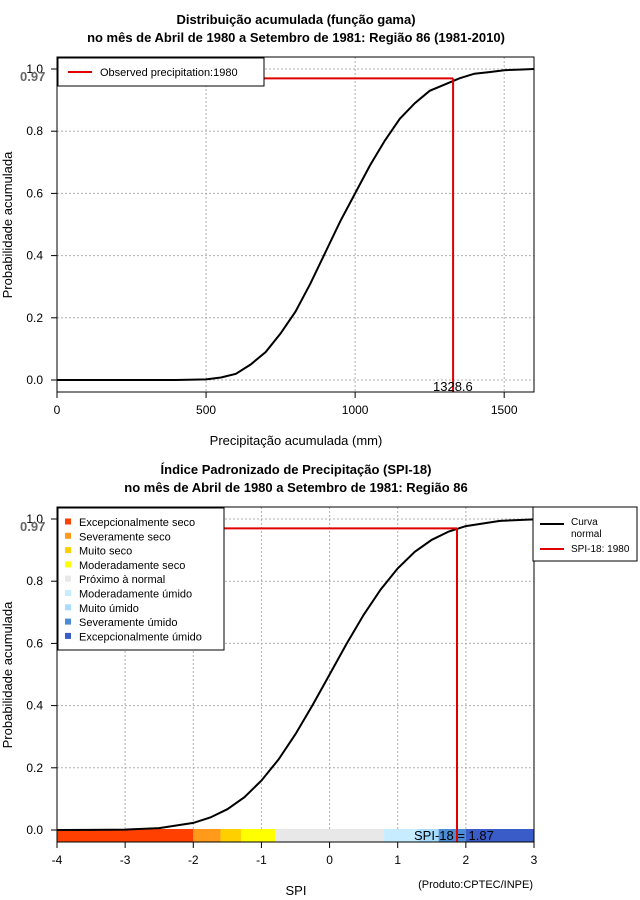 The width and height of the screenshot is (640, 900). I want to click on x-tick-label: 500, so click(206, 410).